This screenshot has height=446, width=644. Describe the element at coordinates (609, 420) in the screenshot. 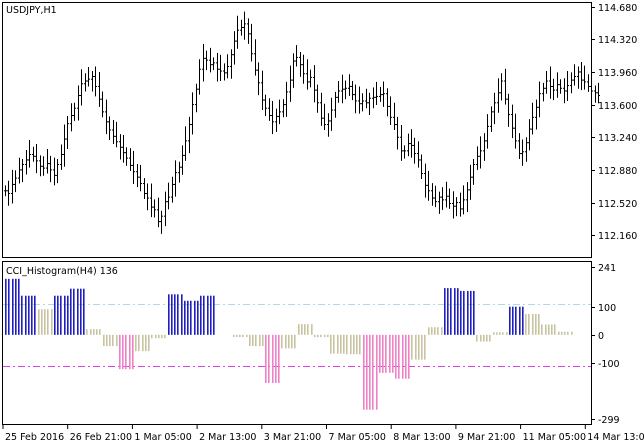

I see `cci-label: -299` at that location.